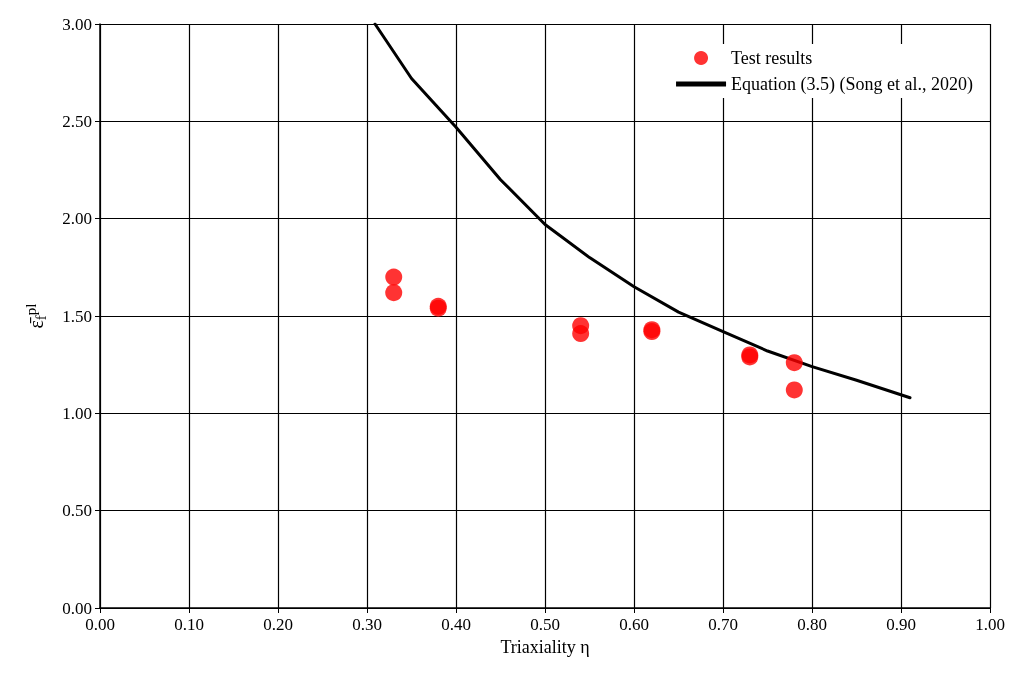 The width and height of the screenshot is (1016, 690). What do you see at coordinates (545, 646) in the screenshot?
I see `x-axis-title: Triaxiality η` at bounding box center [545, 646].